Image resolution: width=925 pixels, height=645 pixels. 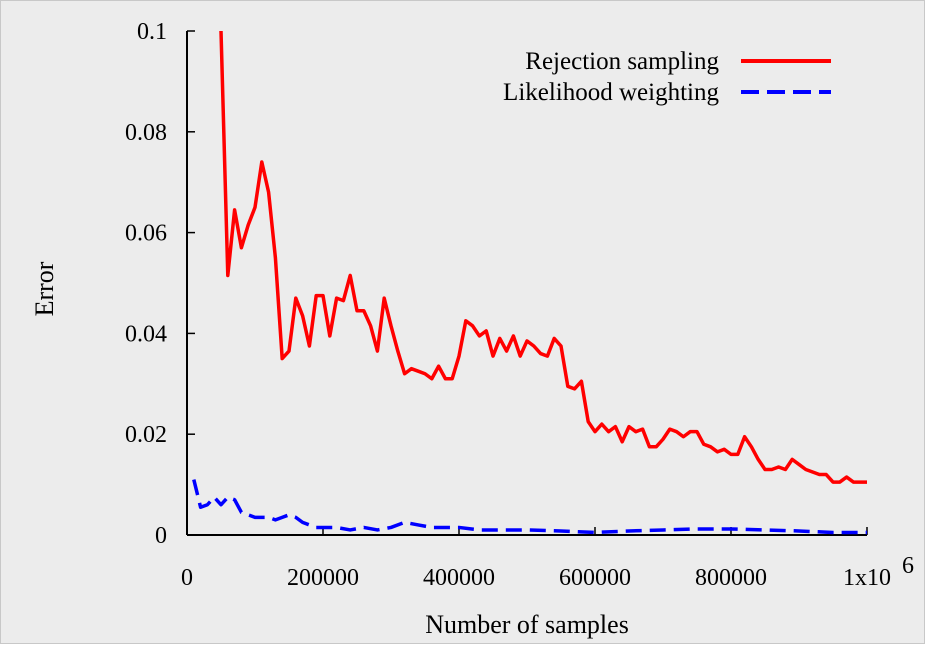 I want to click on y-tick-label: 0.08, so click(x=146, y=133).